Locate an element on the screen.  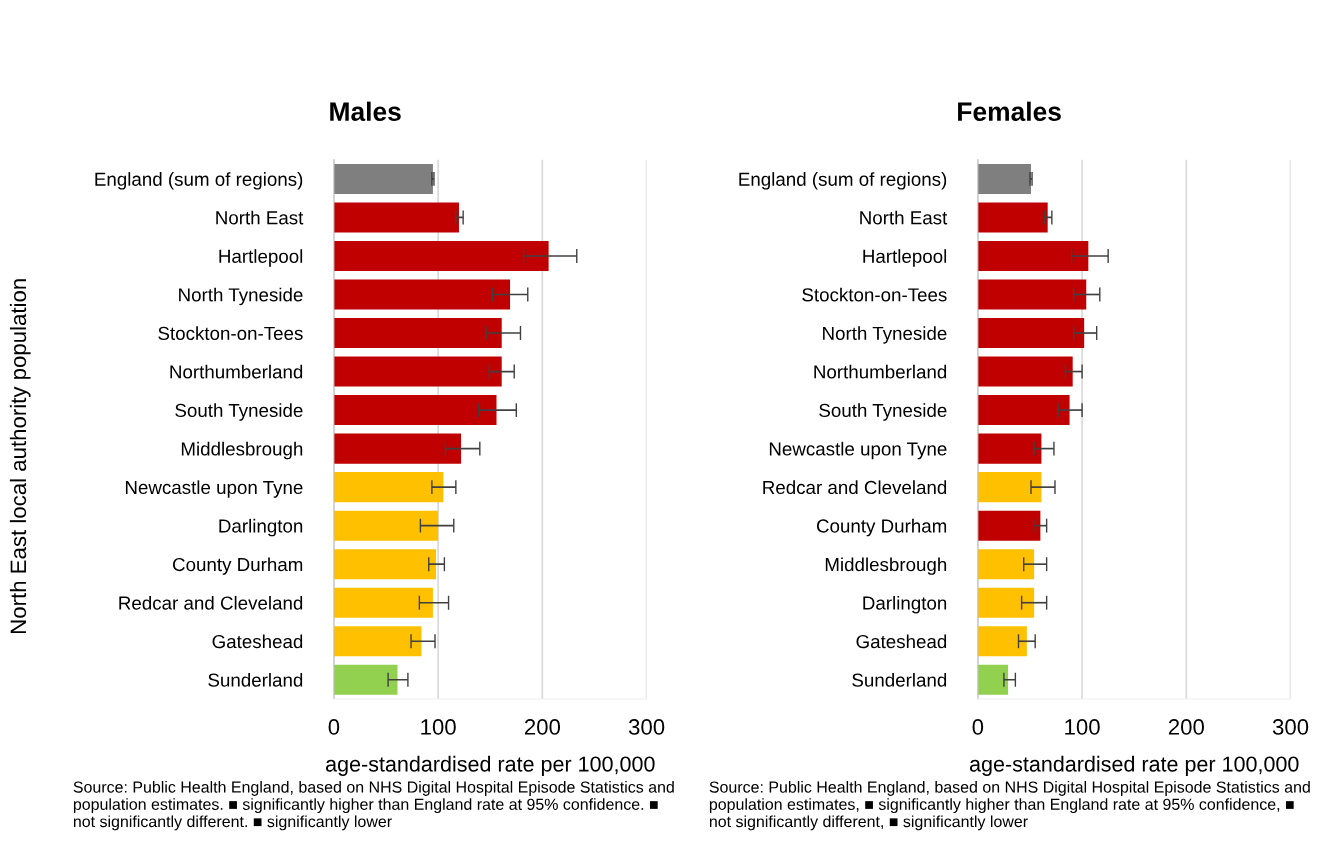
source-note: Source: Public Health England, based on NHS Digital Hospital Episode Statistics and population estimates, ■ significantly higher than England rate at 95% confidence, ■ not significantly different, ■ significantly lower is located at coordinates (1009, 806).